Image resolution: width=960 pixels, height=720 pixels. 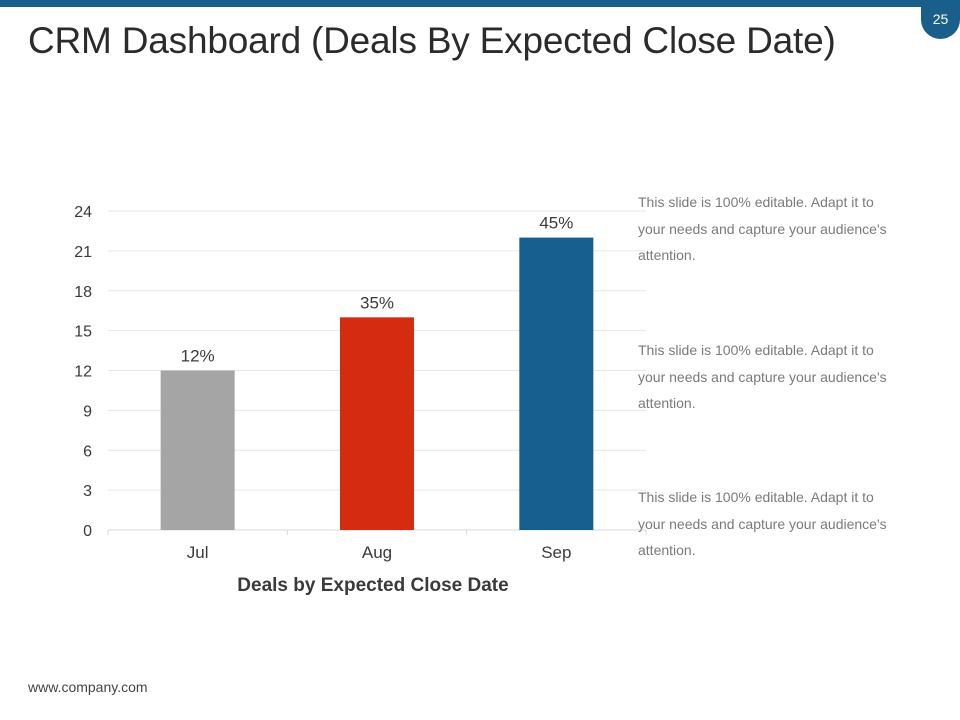 What do you see at coordinates (83, 212) in the screenshot?
I see `y-tick-label: 24` at bounding box center [83, 212].